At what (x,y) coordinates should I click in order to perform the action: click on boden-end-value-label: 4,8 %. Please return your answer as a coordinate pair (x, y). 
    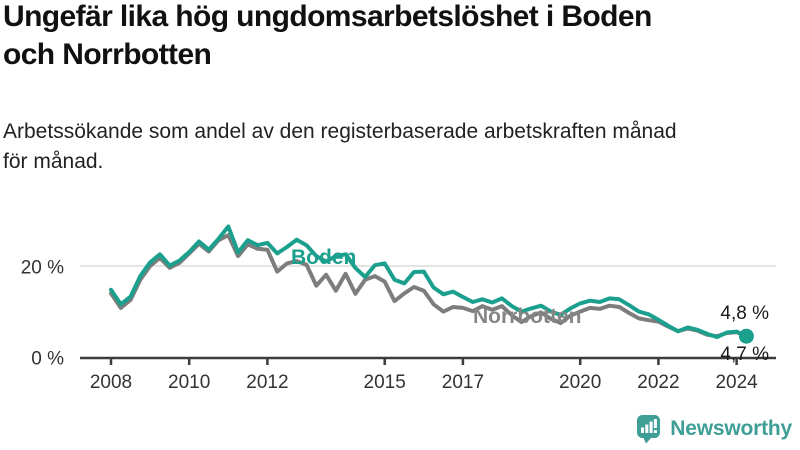
    Looking at the image, I should click on (744, 313).